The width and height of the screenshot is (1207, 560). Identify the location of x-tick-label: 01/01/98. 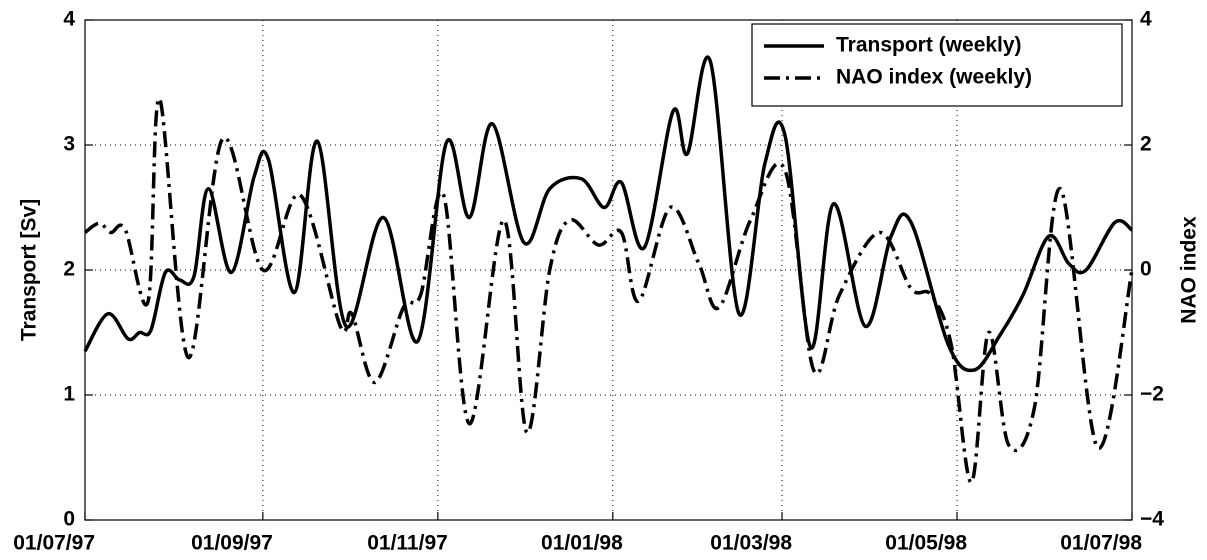
(582, 543).